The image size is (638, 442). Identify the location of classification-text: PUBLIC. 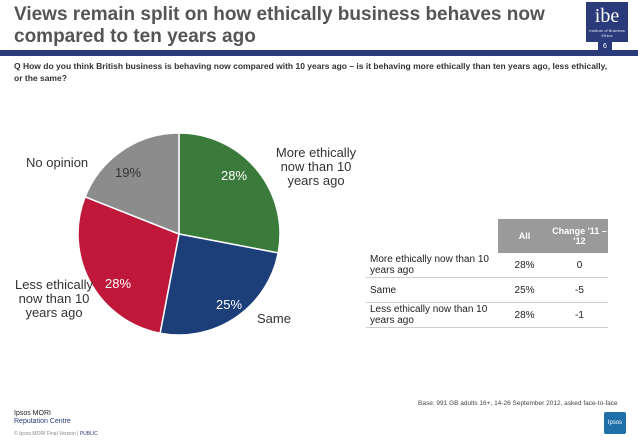
(88, 434).